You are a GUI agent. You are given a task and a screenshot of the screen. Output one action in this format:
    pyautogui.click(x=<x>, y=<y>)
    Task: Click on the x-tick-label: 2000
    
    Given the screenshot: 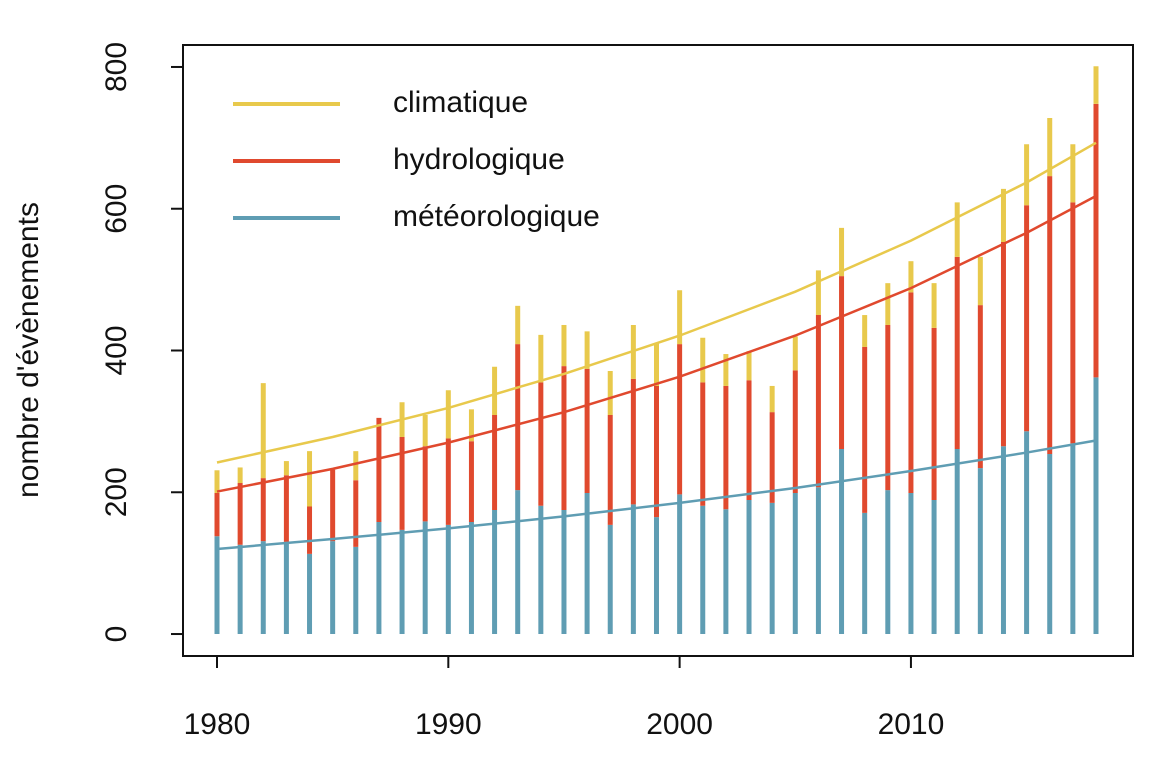 What is the action you would take?
    pyautogui.click(x=679, y=724)
    